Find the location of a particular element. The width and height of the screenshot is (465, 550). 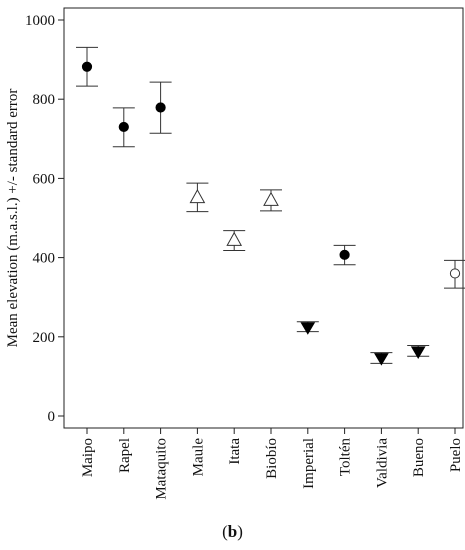

x-tick-label: Imperial is located at coordinates (309, 463).